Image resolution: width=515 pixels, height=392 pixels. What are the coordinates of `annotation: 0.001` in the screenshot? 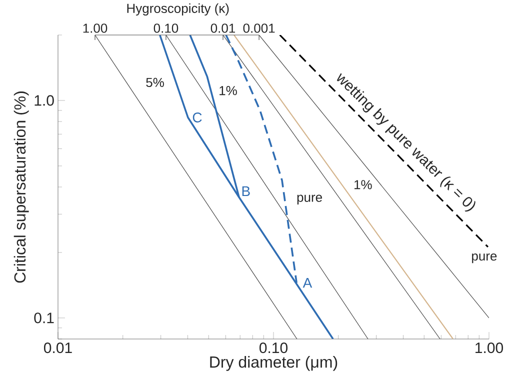 It's located at (259, 28).